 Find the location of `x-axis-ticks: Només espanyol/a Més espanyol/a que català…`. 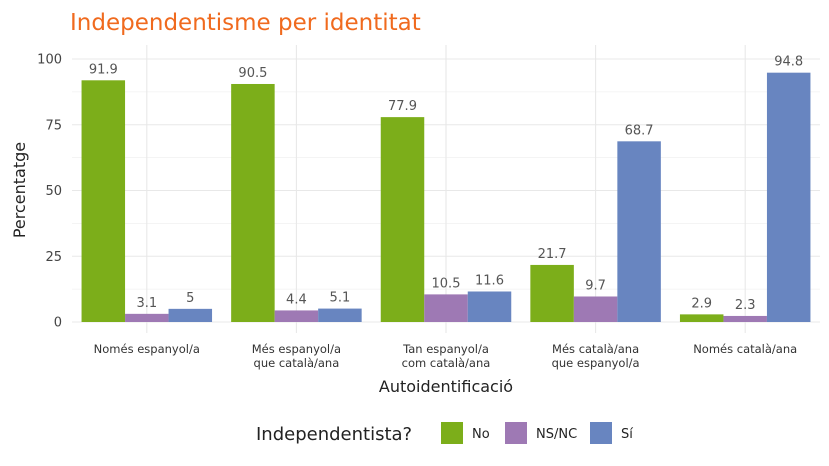

x-axis-ticks: Només espanyol/a Més espanyol/a que català… is located at coordinates (446, 356).